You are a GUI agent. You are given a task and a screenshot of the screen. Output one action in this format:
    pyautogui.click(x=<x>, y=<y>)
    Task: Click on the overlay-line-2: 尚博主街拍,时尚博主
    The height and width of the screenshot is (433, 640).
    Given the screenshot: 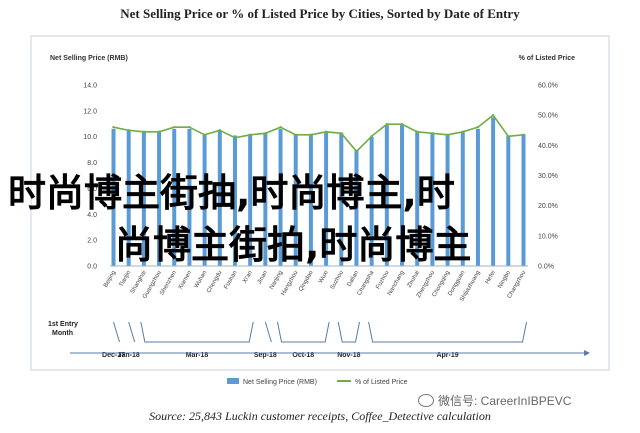 What is the action you would take?
    pyautogui.click(x=293, y=245)
    